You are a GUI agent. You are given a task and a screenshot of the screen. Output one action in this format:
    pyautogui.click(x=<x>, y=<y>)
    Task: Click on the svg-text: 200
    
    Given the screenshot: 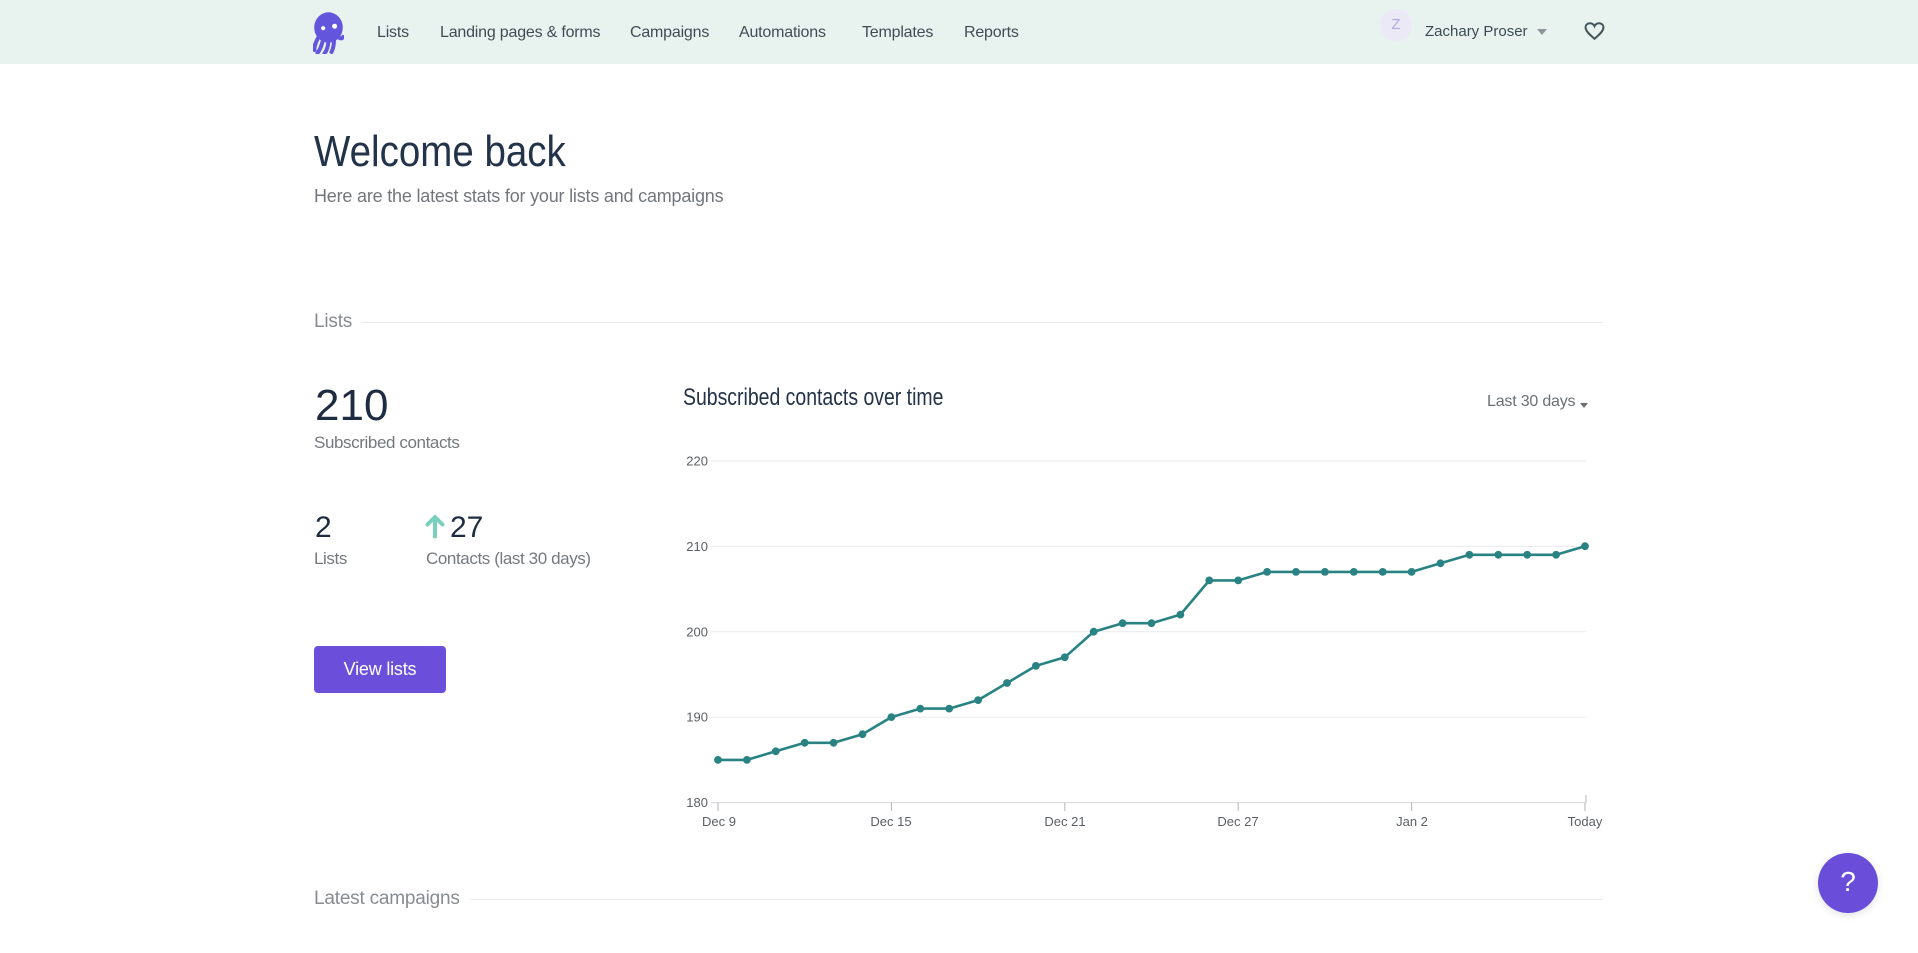 What is the action you would take?
    pyautogui.click(x=697, y=631)
    